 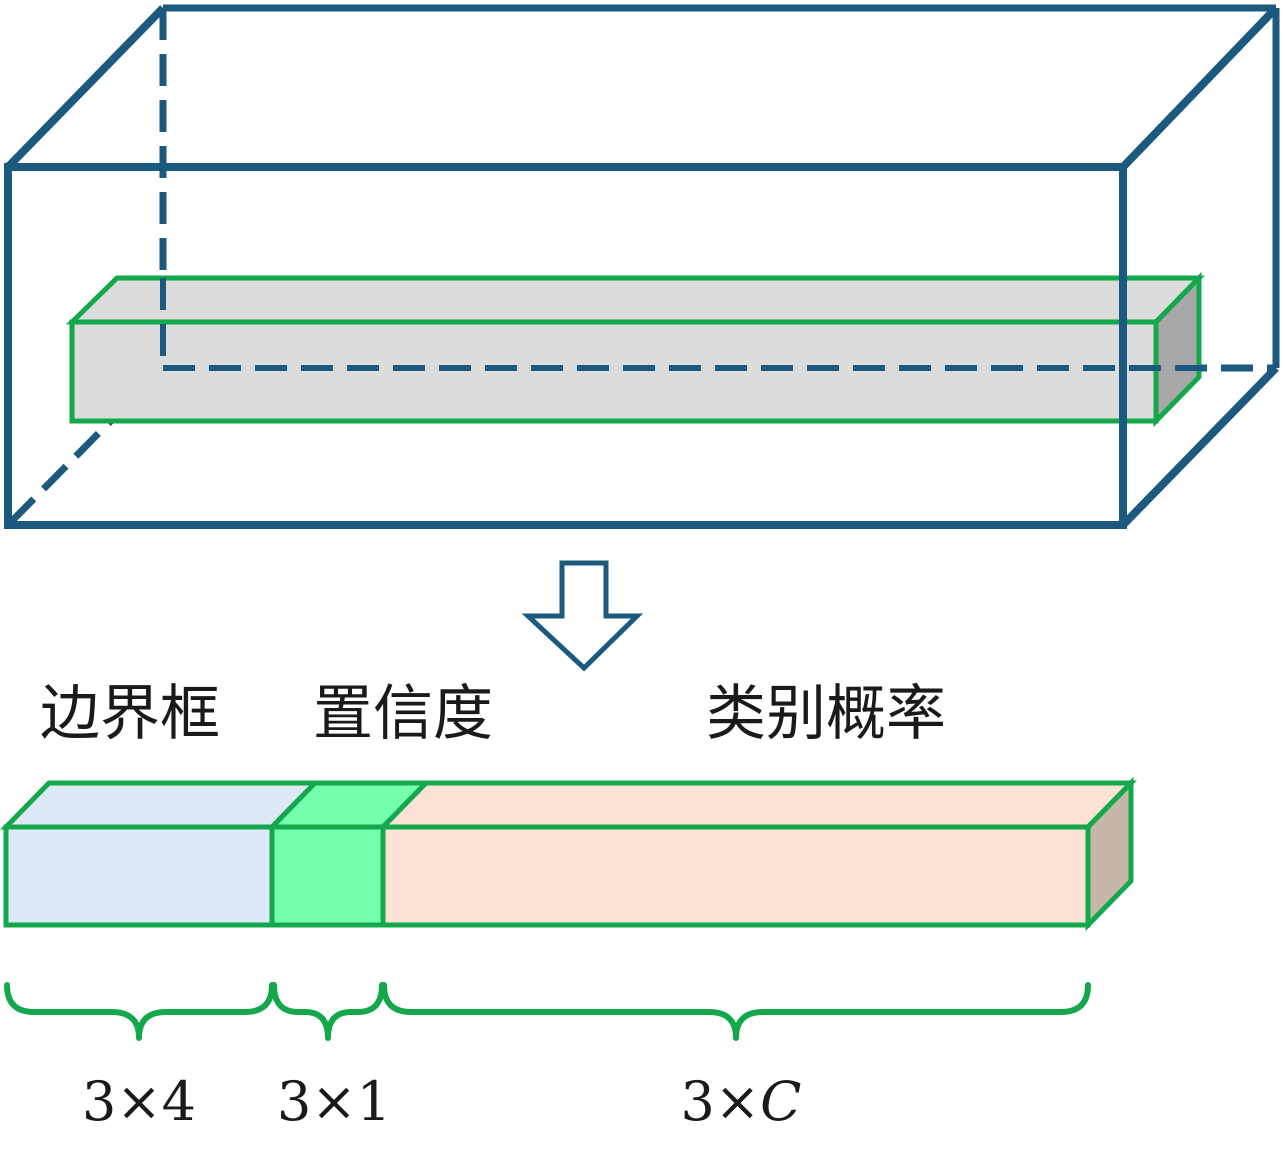 What do you see at coordinates (1199, 446) in the screenshot?
I see `volume-bottom-right-depth-edge` at bounding box center [1199, 446].